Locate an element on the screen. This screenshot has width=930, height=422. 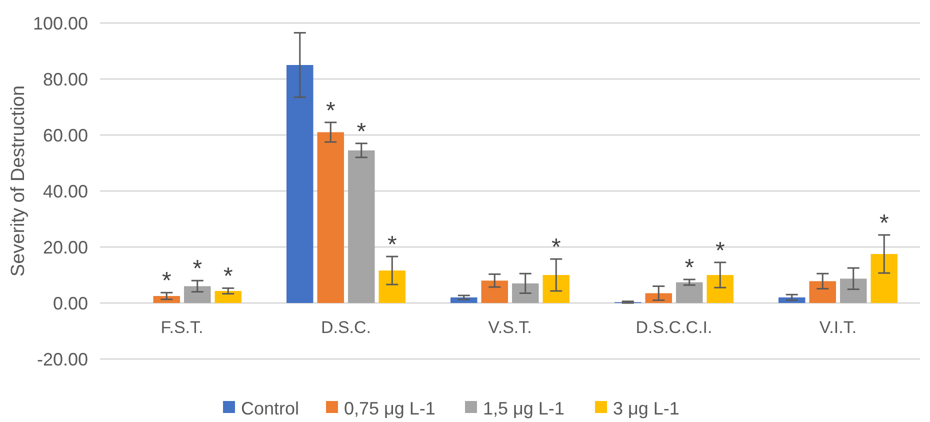
y-axis-title: Severity of Destruction is located at coordinates (18, 181).